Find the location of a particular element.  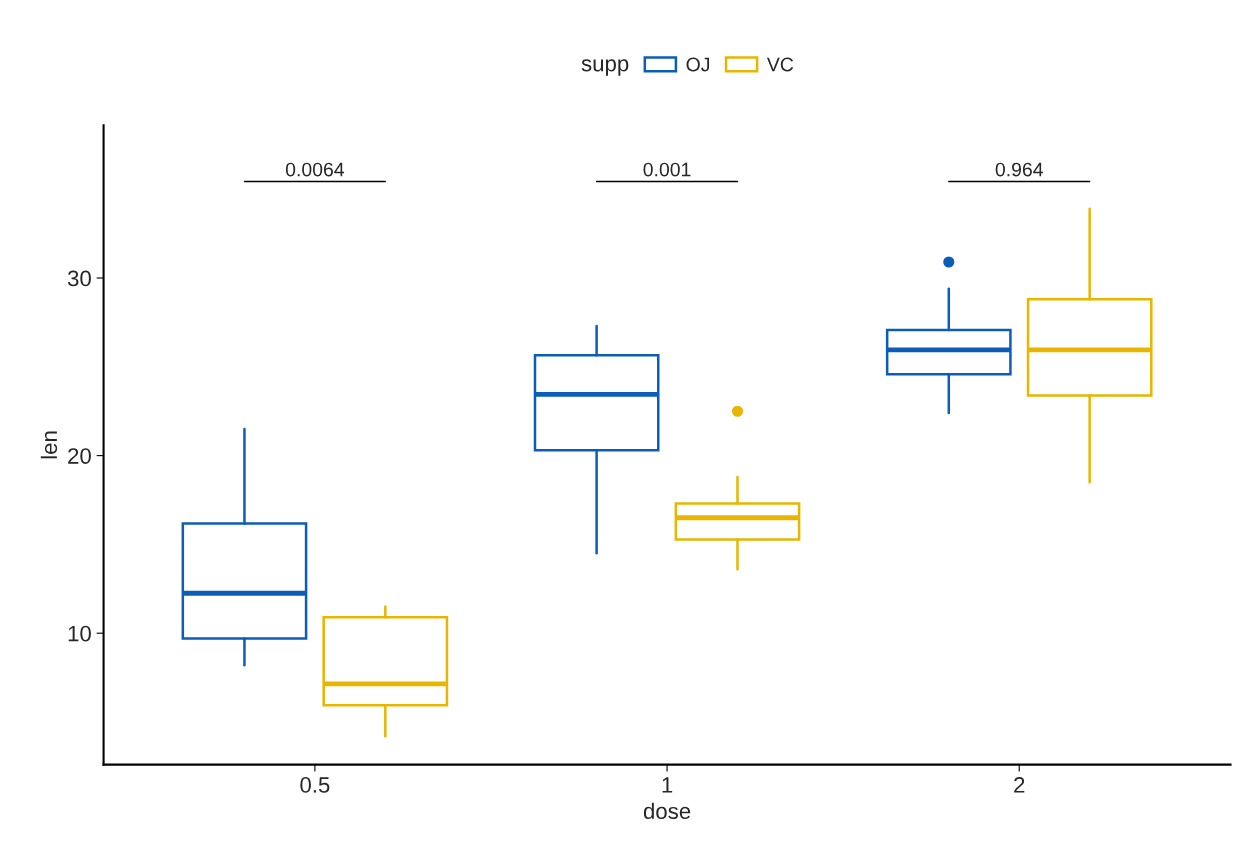

legend-label: VC is located at coordinates (780, 64).